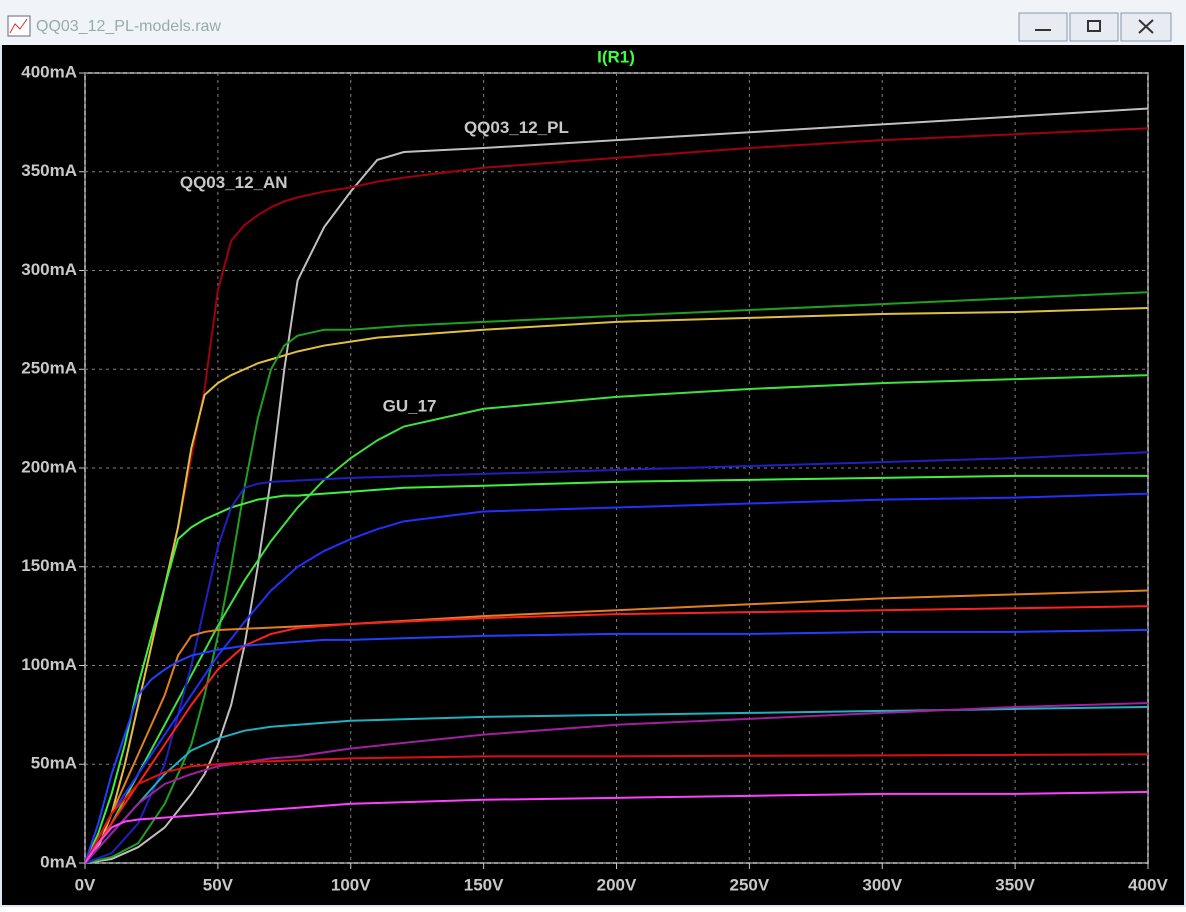 The width and height of the screenshot is (1186, 912). Describe the element at coordinates (49, 565) in the screenshot. I see `y-tick-label: 150mA` at that location.